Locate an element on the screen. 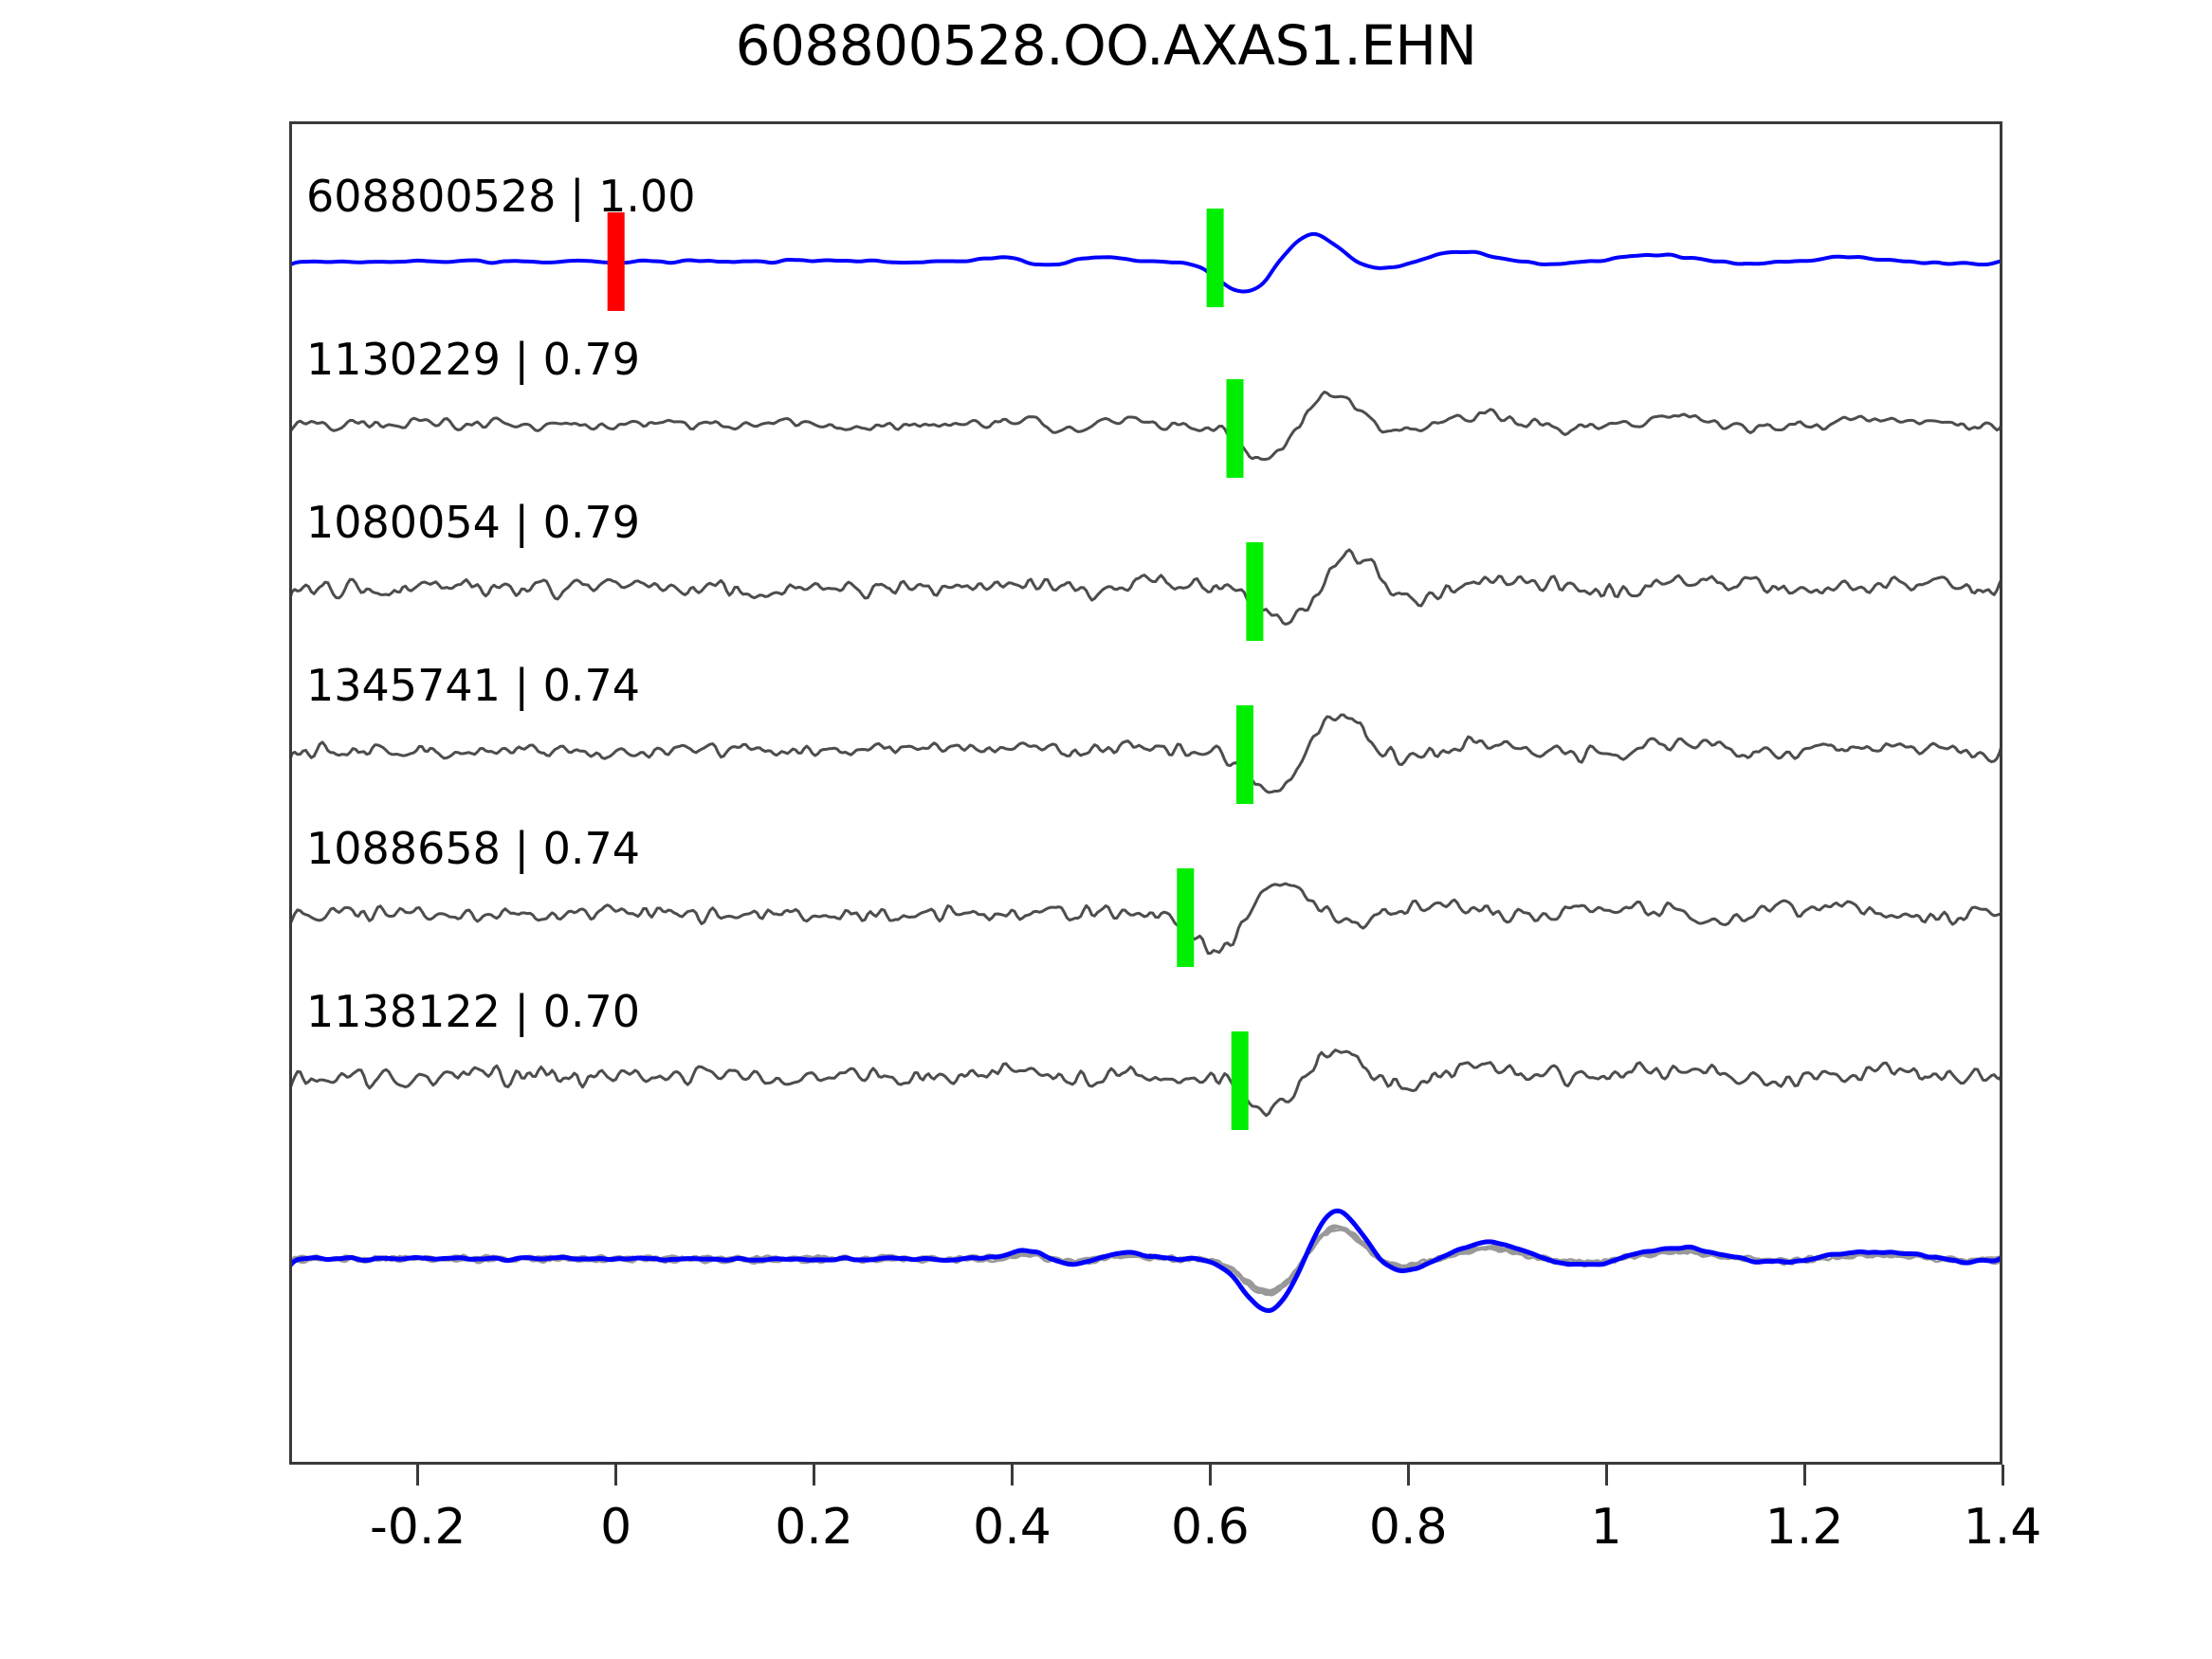  stack-mean-trace is located at coordinates (1145, 1261).